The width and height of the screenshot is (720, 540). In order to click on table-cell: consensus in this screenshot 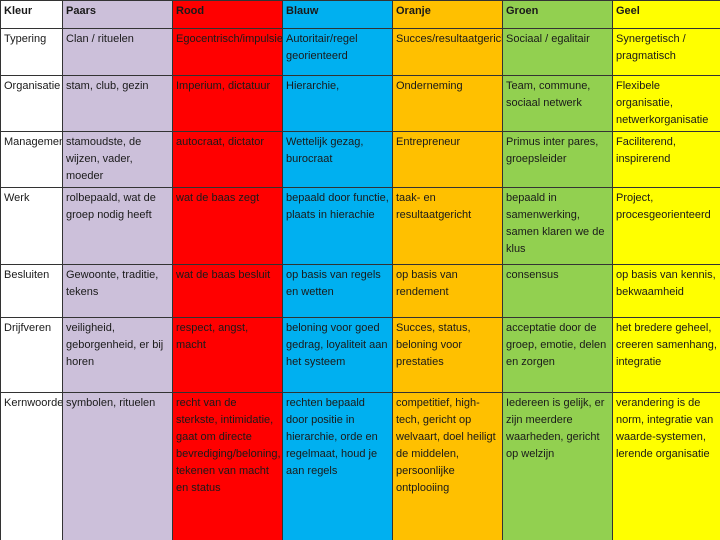, I will do `click(557, 291)`.